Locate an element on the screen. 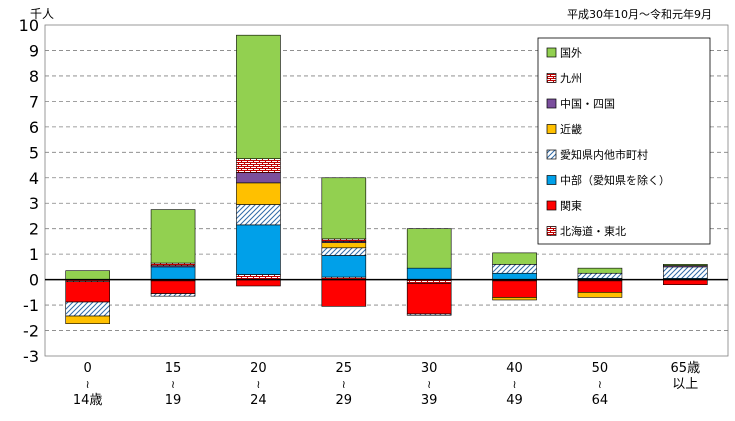 This screenshot has width=735, height=421. y-tick-label: 3 is located at coordinates (34, 203).